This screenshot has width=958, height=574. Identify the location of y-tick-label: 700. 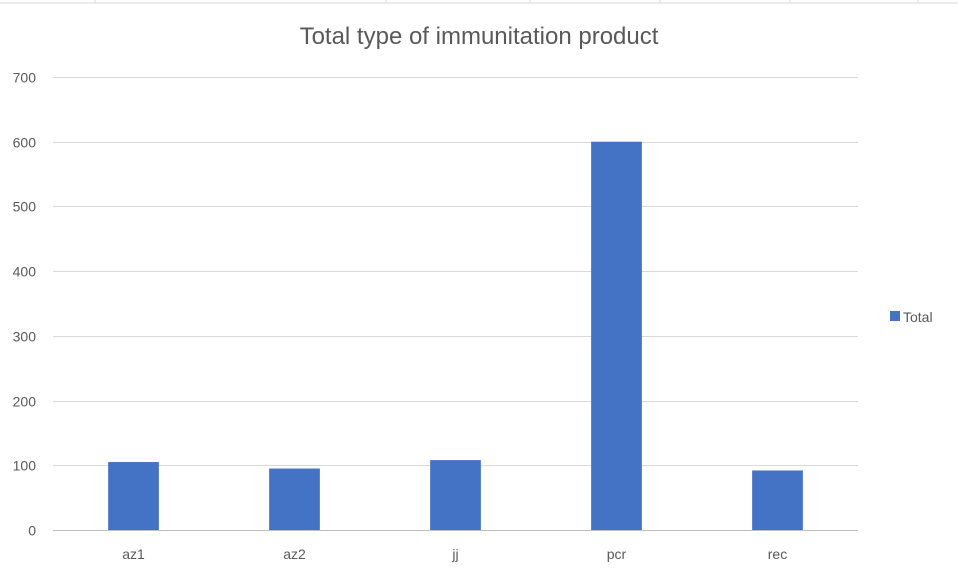
(25, 78).